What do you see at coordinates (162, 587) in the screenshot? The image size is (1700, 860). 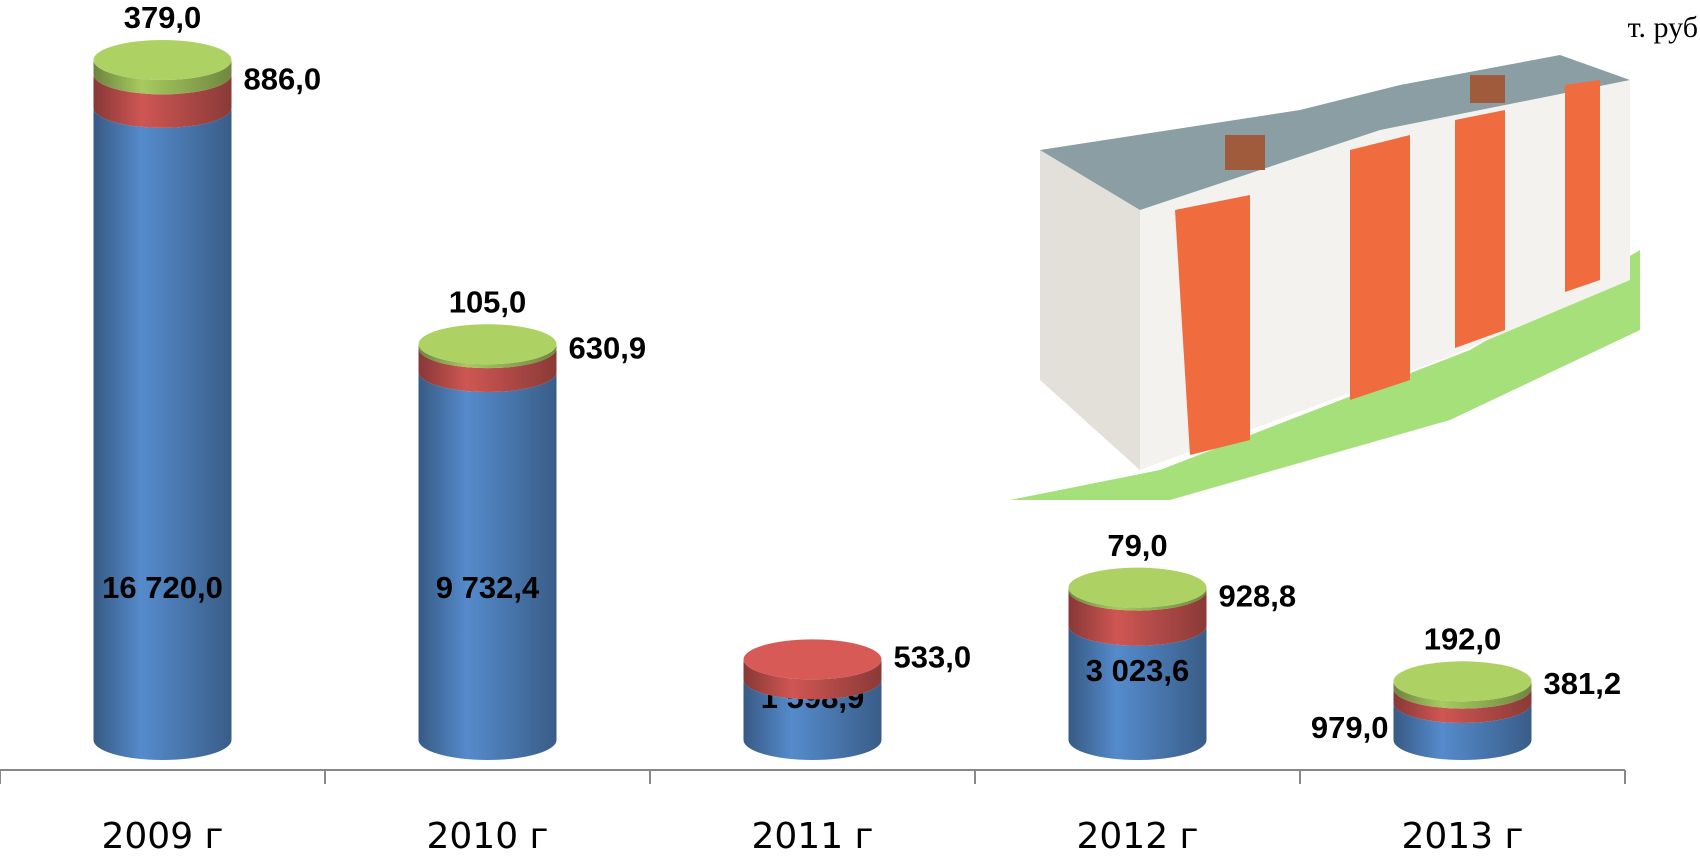 I see `value-label: 16 720,0` at bounding box center [162, 587].